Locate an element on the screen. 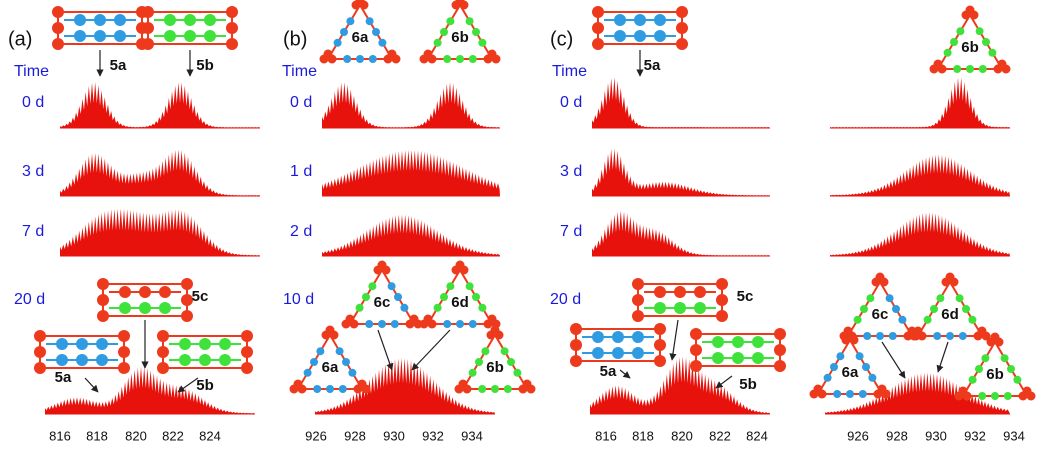 This screenshot has height=456, width=1050. molecule-label: 6b is located at coordinates (995, 374).